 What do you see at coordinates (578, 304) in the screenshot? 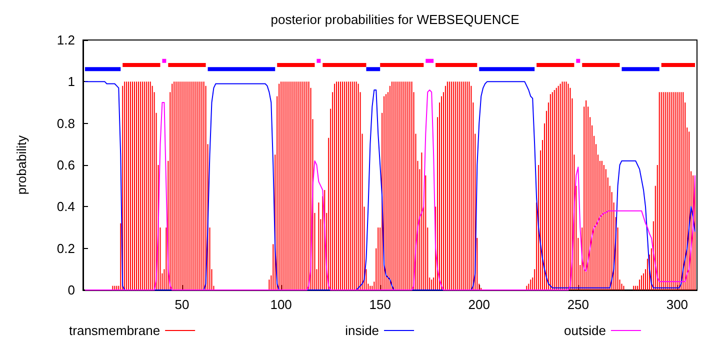
I see `x-tick-label: 250` at bounding box center [578, 304].